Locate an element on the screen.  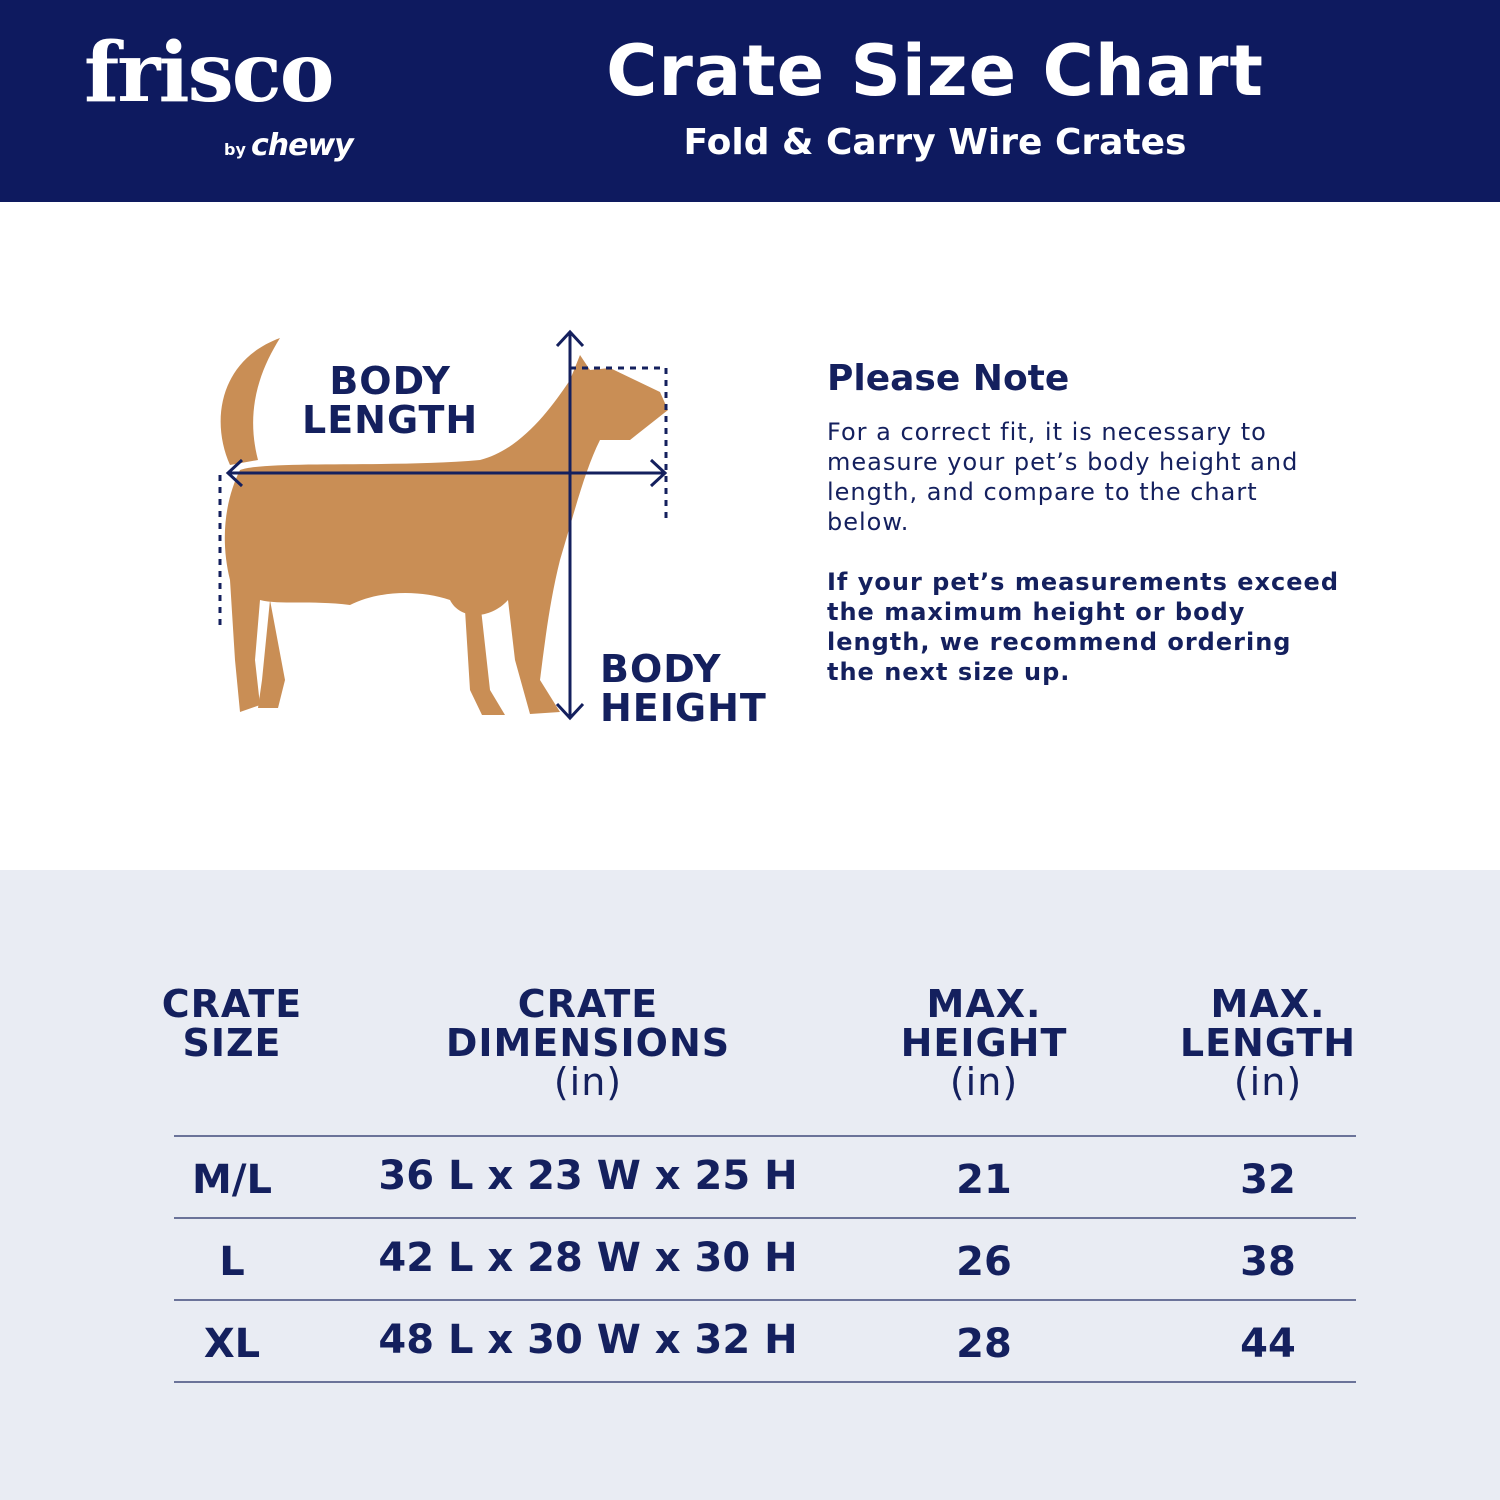
cell-dimensions: 48 L x 30 W x 32 H is located at coordinates (588, 1340).